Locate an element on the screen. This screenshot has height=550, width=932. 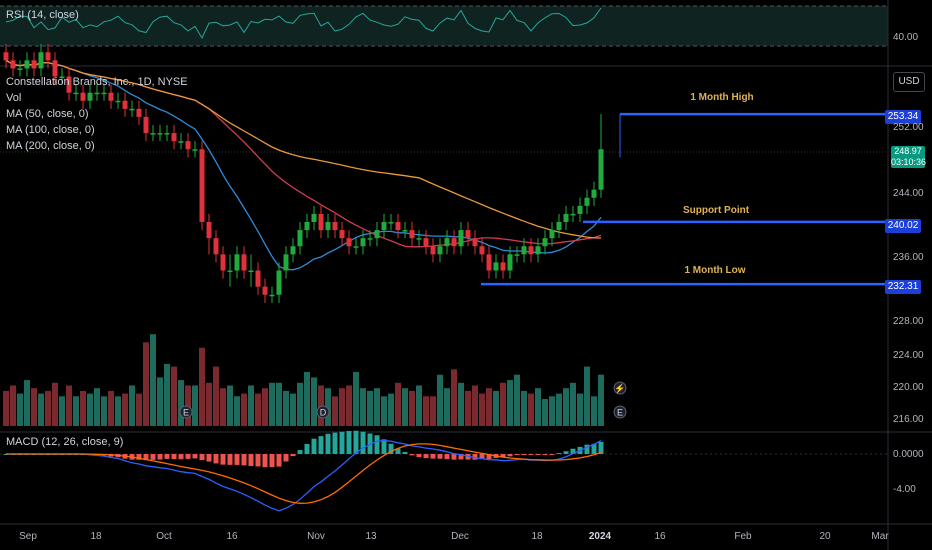
earnings-marker is located at coordinates (620, 412).